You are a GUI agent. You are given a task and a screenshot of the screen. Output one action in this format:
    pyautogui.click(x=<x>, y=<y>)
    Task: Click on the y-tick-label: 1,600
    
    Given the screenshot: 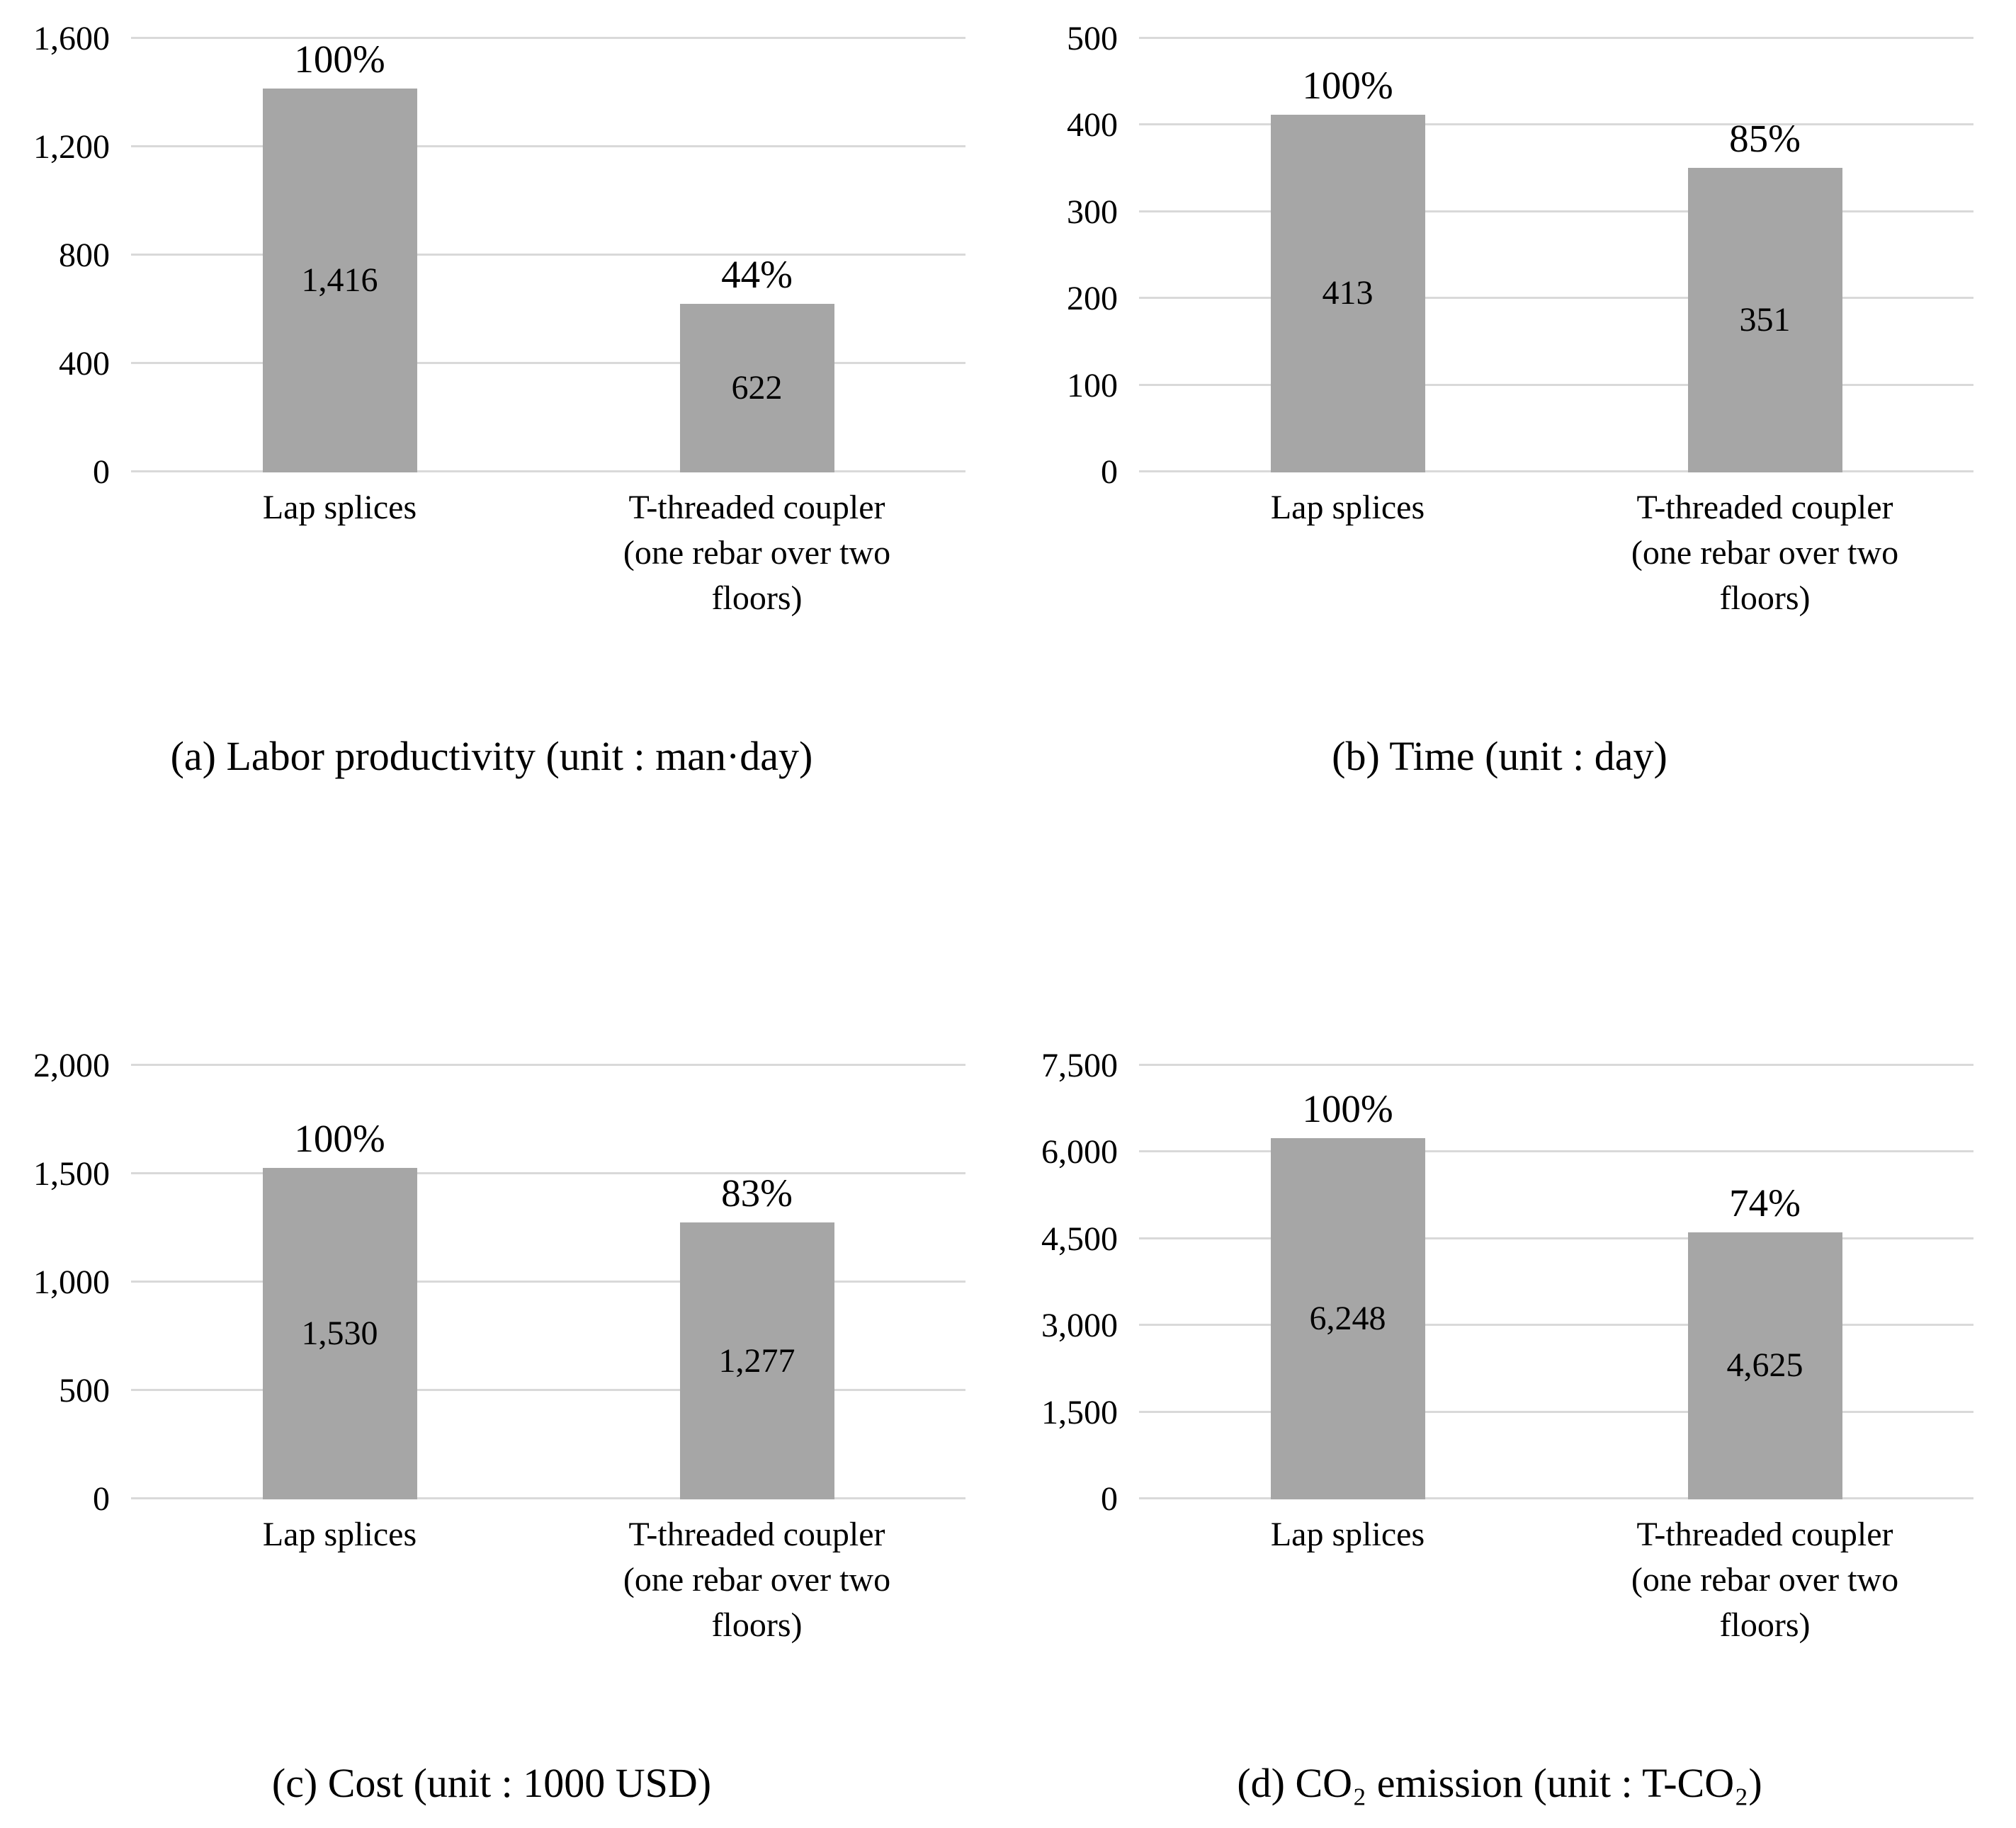 What is the action you would take?
    pyautogui.click(x=72, y=38)
    